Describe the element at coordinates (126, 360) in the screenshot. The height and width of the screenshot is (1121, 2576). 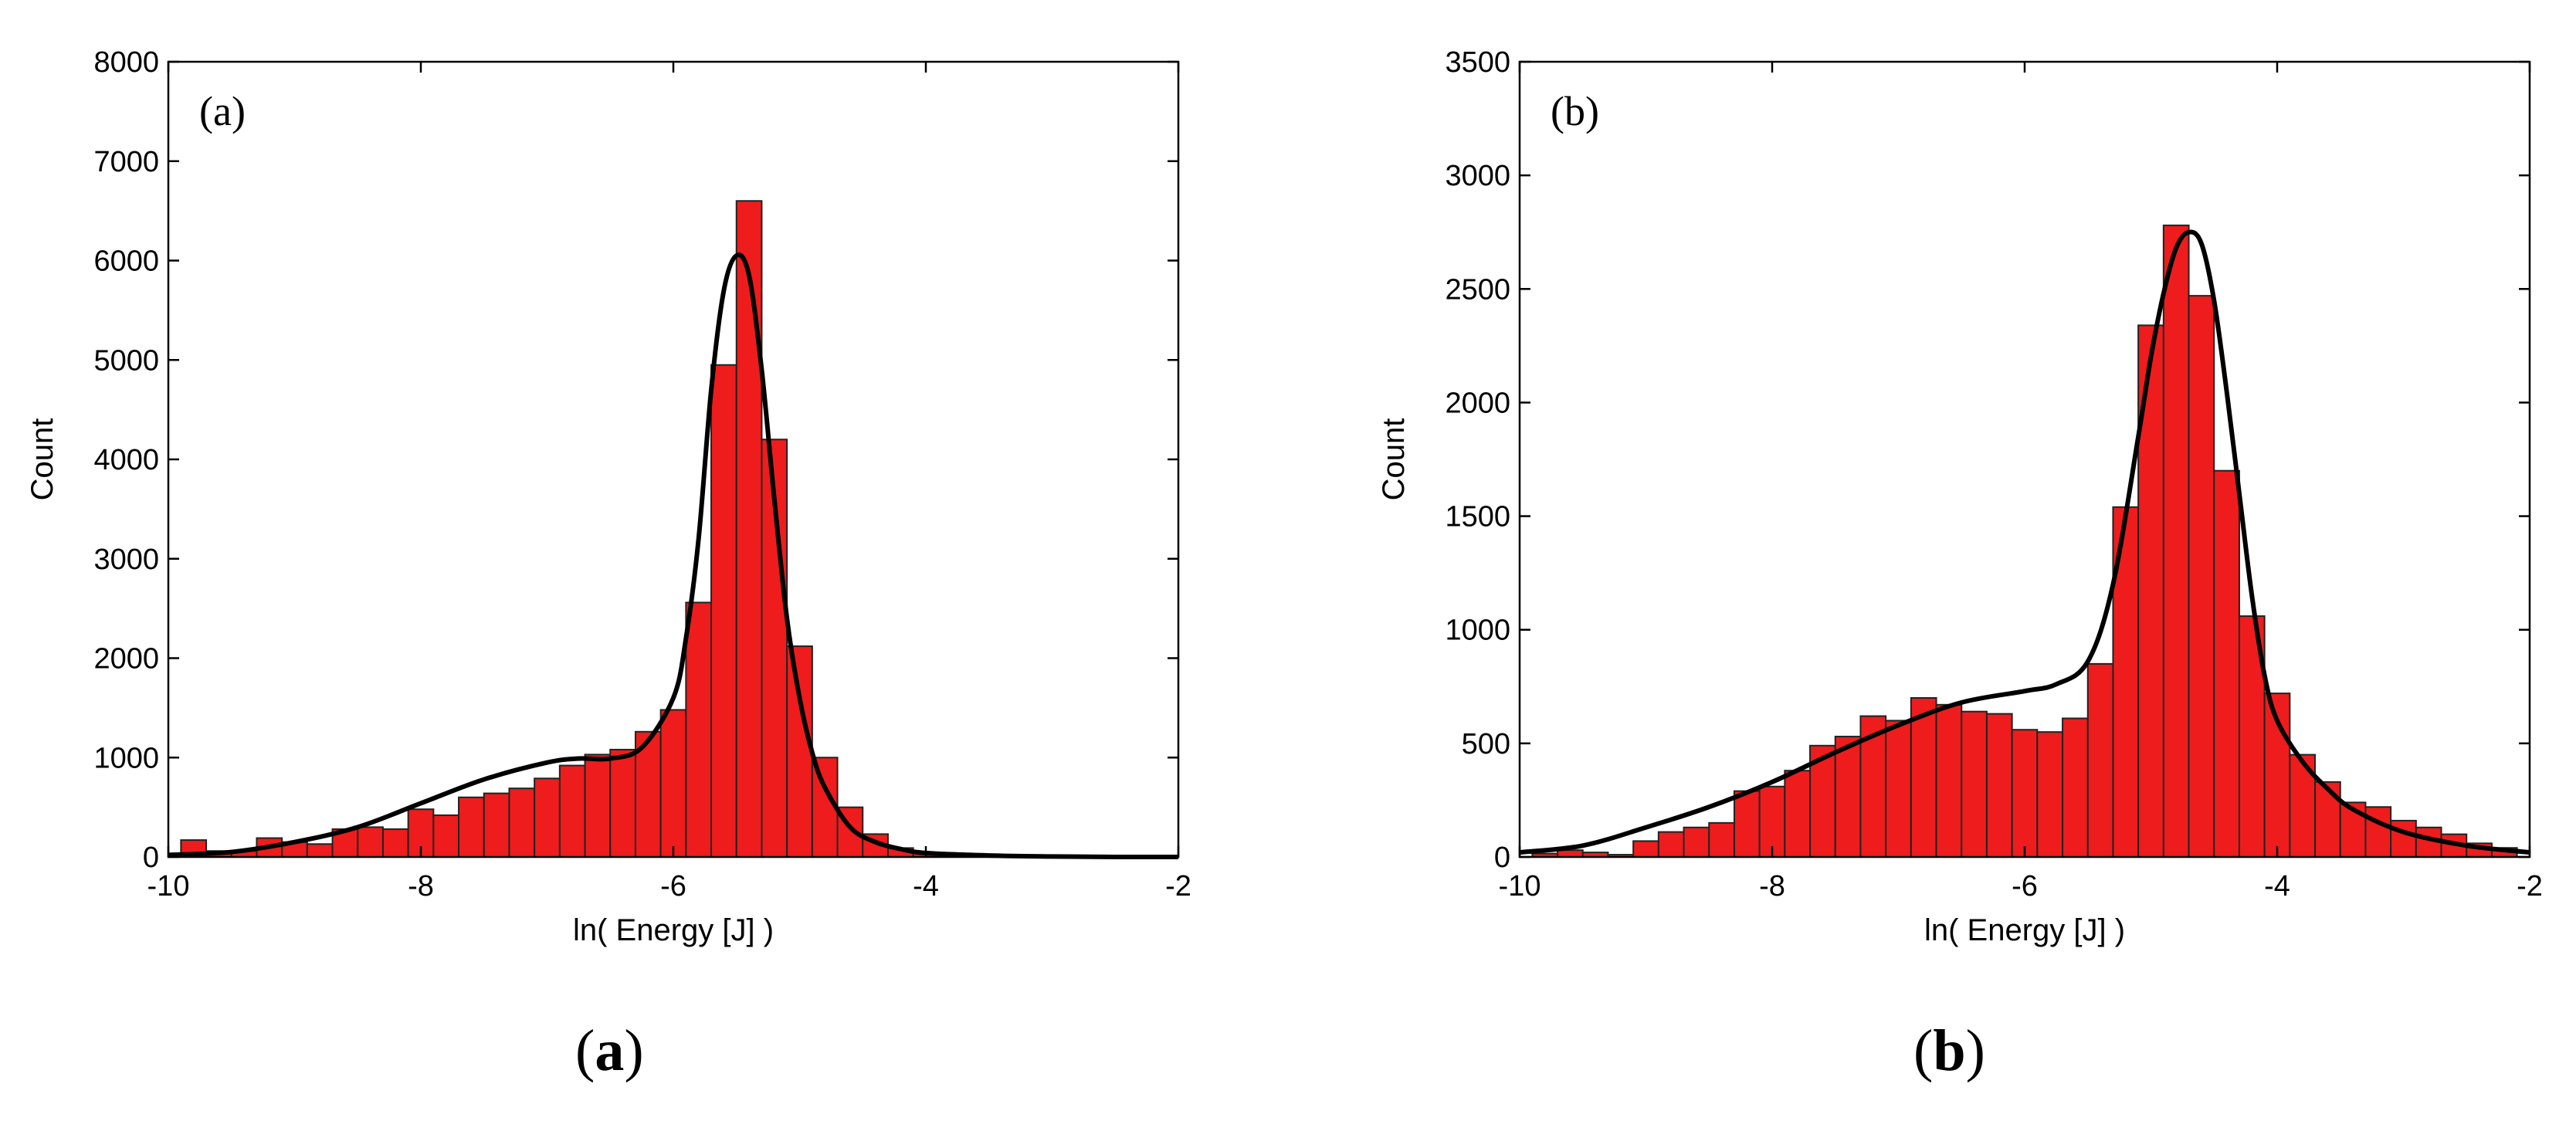
I see `y-tick-label: 5000` at that location.